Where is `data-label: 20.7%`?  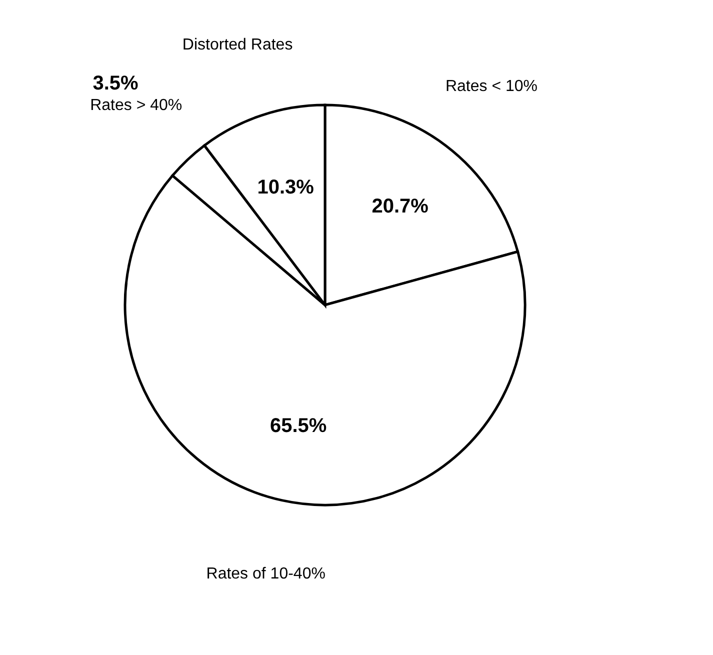
data-label: 20.7% is located at coordinates (400, 206).